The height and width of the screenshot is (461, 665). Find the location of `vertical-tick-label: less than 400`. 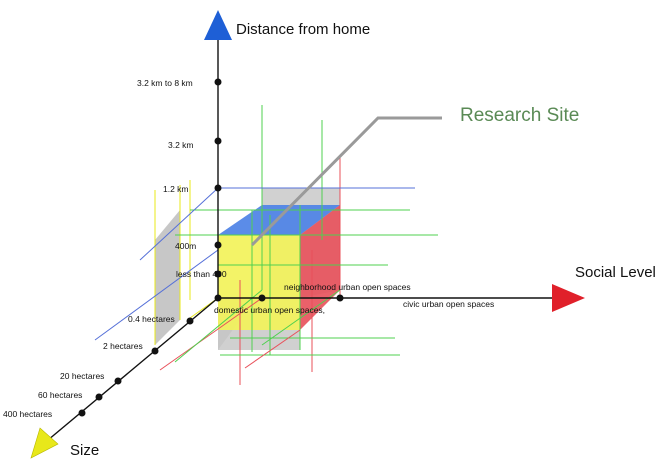

vertical-tick-label: less than 400 is located at coordinates (201, 274).